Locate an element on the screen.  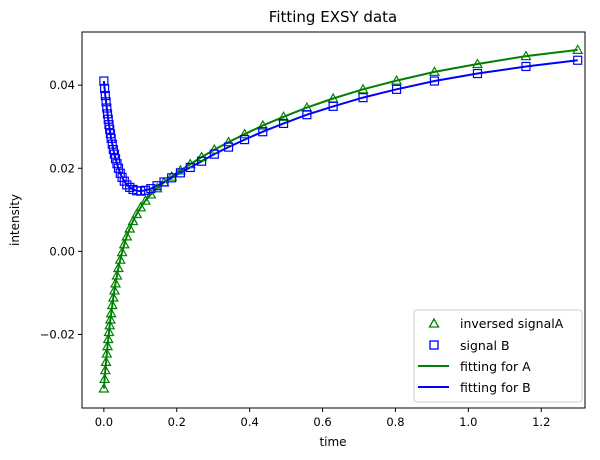
y-tick-label: 0.00 is located at coordinates (62, 251).